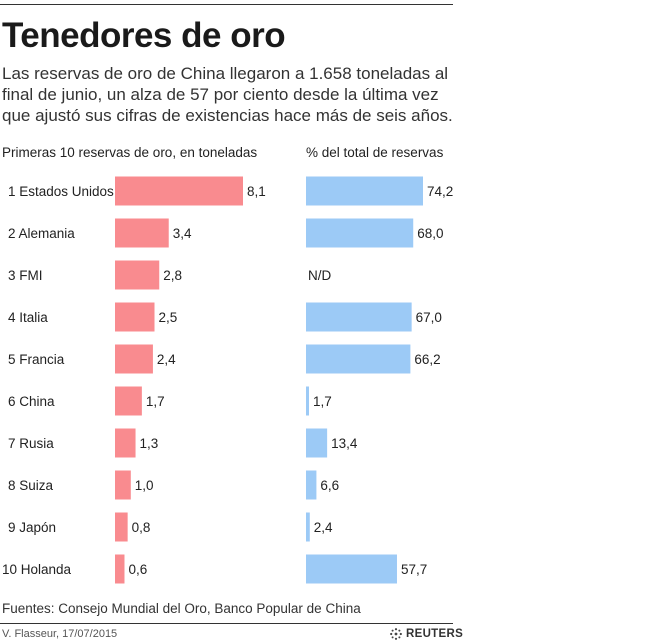 The width and height of the screenshot is (664, 644). Describe the element at coordinates (256, 191) in the screenshot. I see `tonnes-value-label: 8,1` at that location.